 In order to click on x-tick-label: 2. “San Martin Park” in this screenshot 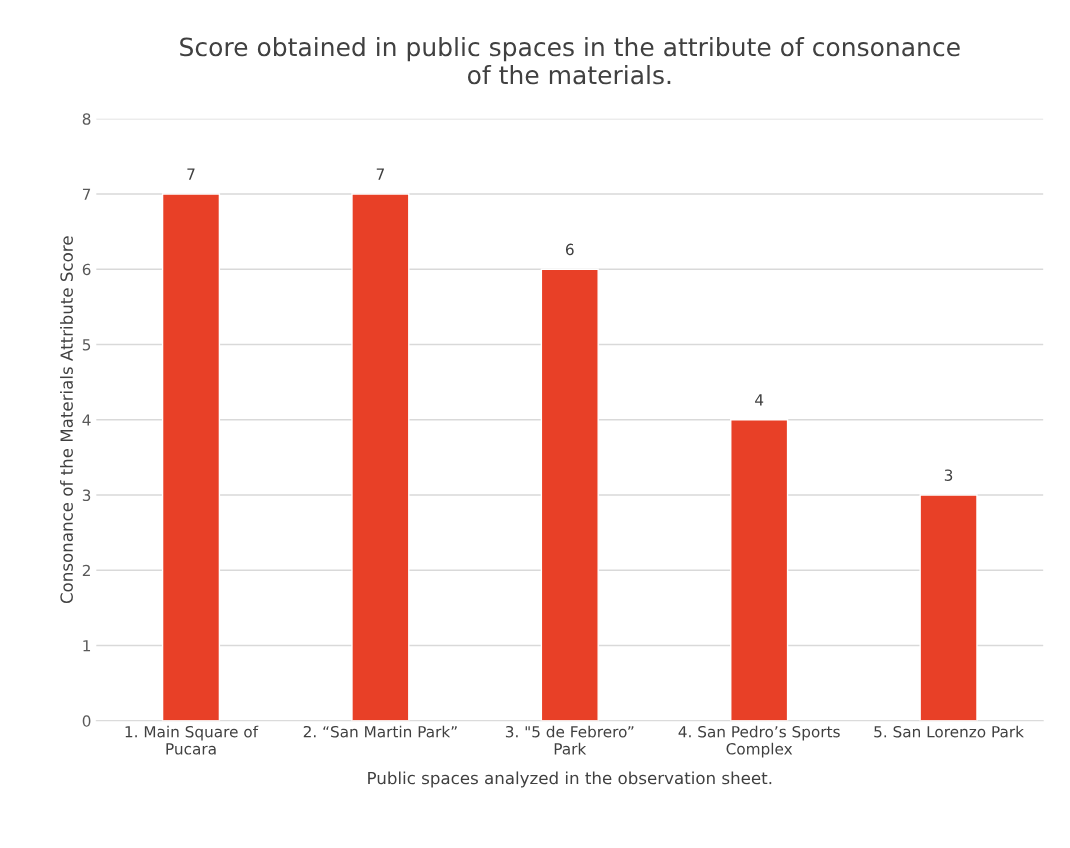, I will do `click(380, 731)`.